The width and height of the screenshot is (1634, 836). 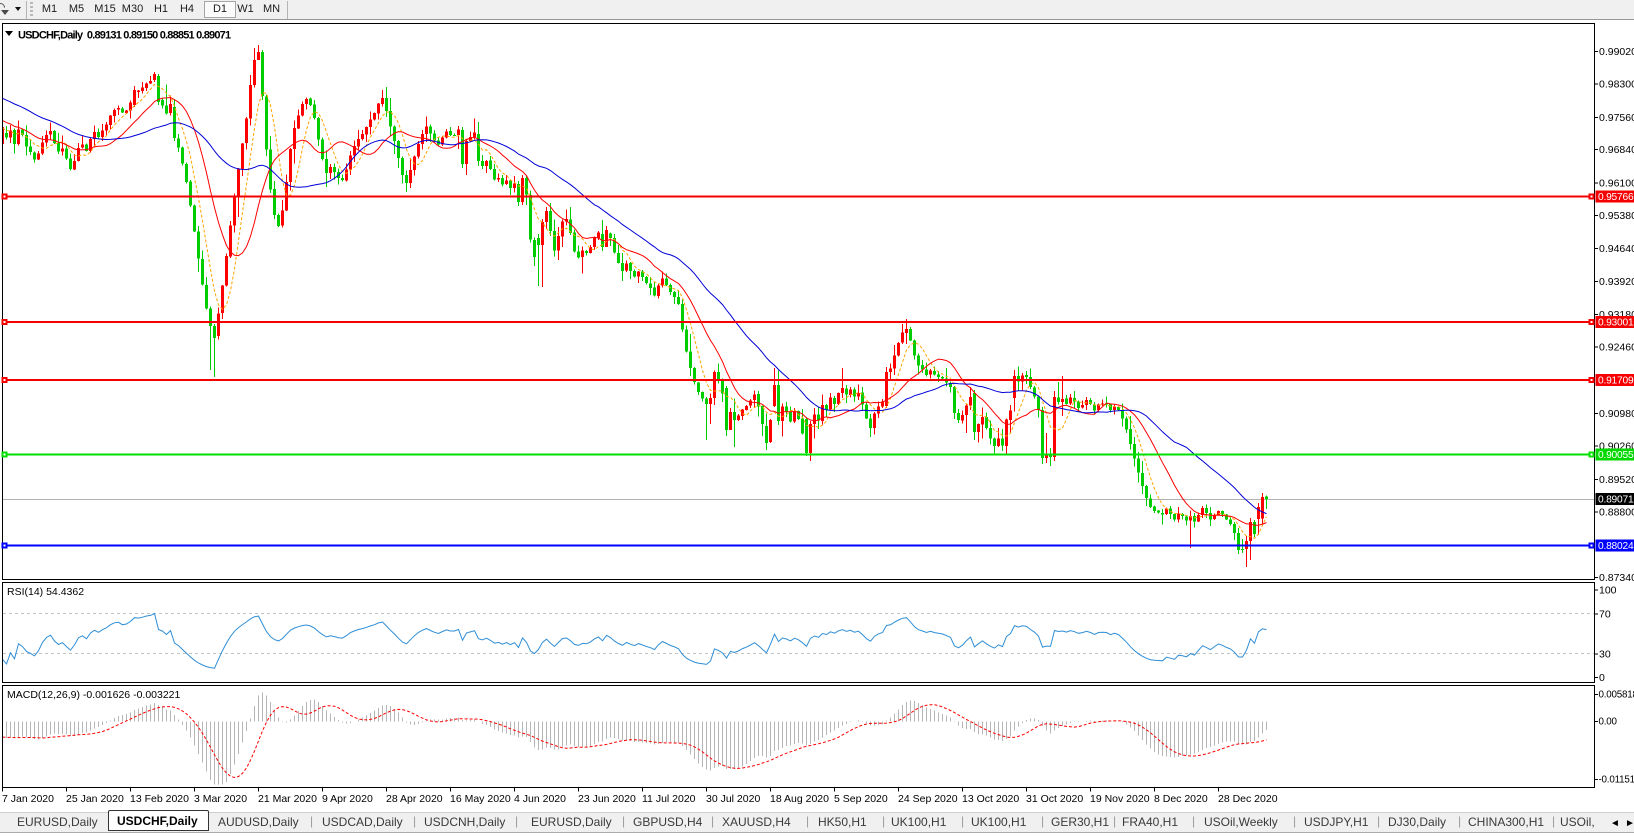 What do you see at coordinates (347, 799) in the screenshot?
I see `svg-text: 9 Apr 2020` at bounding box center [347, 799].